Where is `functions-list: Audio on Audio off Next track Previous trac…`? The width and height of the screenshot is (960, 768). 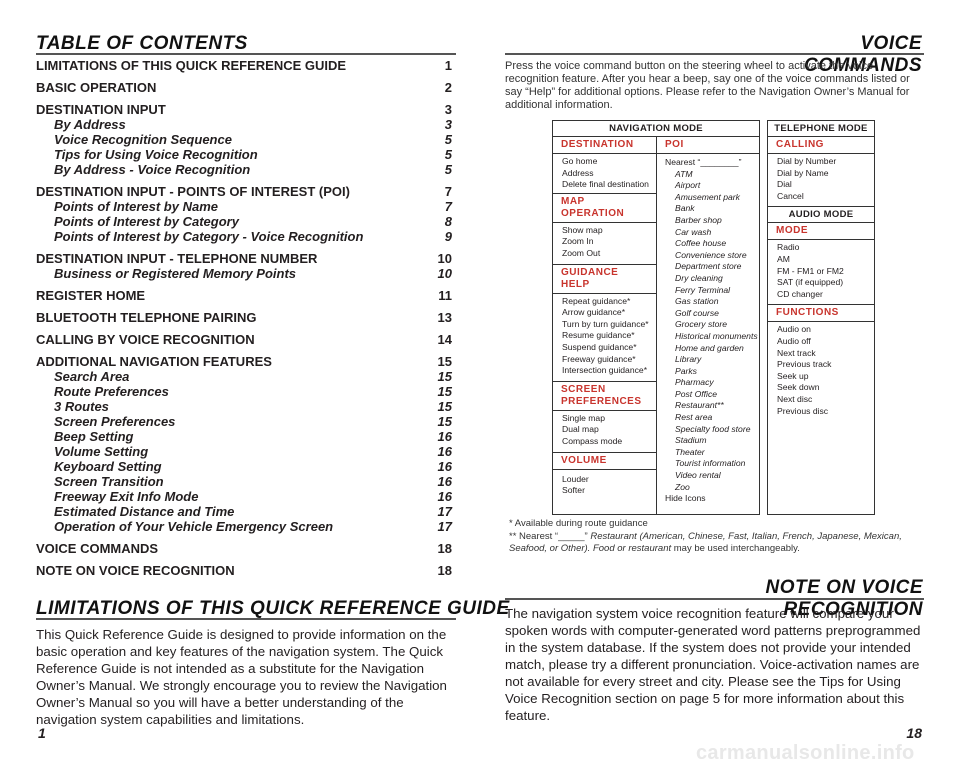
functions-list: Audio on Audio off Next track Previous trac… is located at coordinates (821, 370).